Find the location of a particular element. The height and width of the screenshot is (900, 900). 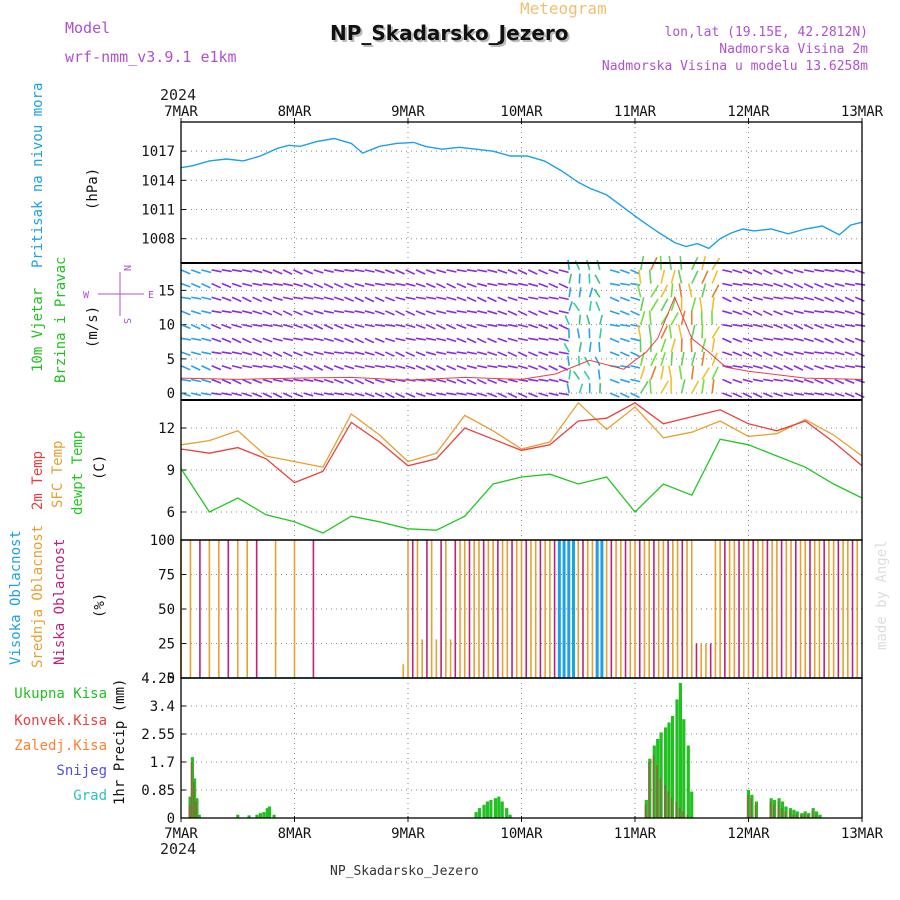

sfc-temp-line is located at coordinates (521, 434).